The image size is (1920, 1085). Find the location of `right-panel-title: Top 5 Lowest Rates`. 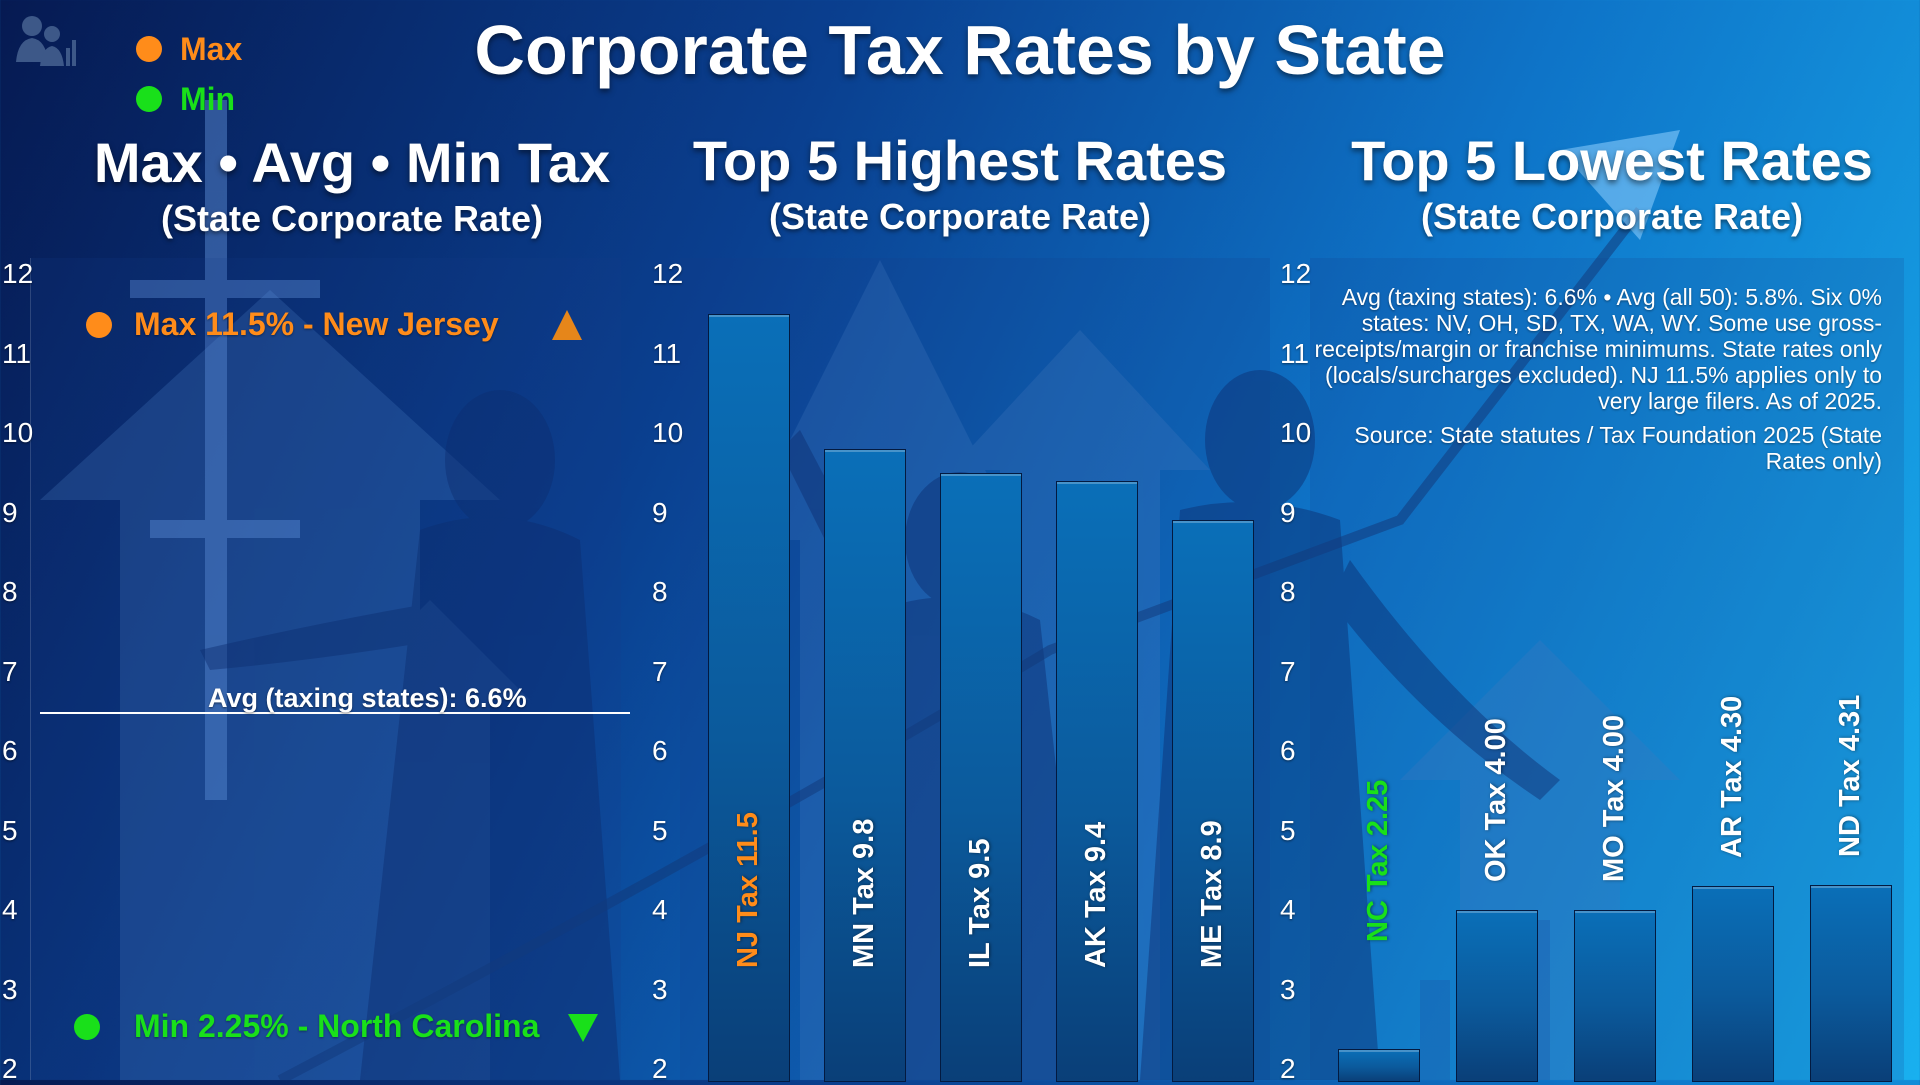

right-panel-title: Top 5 Lowest Rates is located at coordinates (1612, 160).